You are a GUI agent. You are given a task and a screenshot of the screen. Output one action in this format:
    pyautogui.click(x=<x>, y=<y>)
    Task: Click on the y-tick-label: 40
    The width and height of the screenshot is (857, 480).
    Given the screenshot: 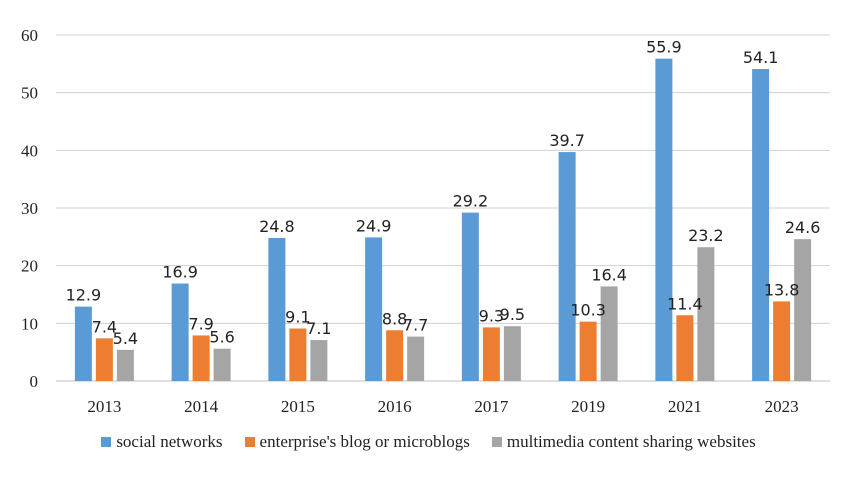 What is the action you would take?
    pyautogui.click(x=29, y=150)
    